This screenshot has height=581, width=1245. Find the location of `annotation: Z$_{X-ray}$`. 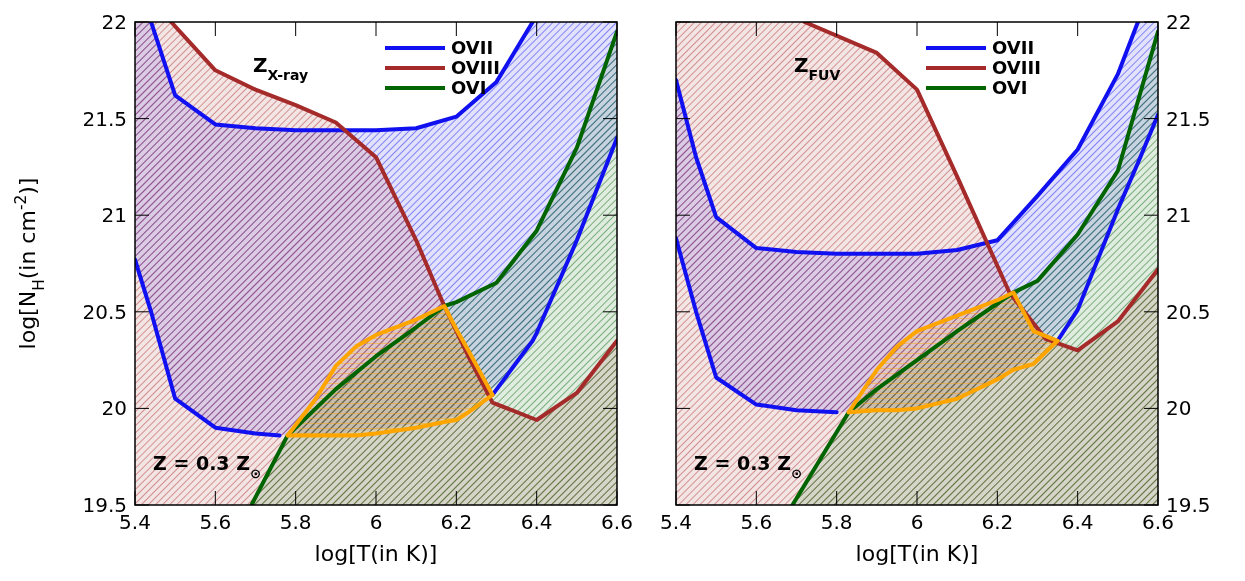

annotation: Z$_{X-ray}$ is located at coordinates (281, 68).